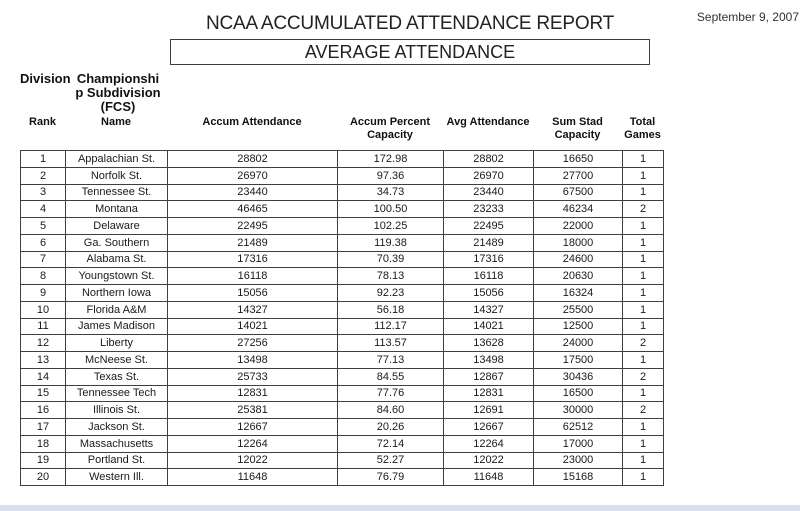 This screenshot has width=800, height=511. I want to click on table-cell: 97.36, so click(390, 175).